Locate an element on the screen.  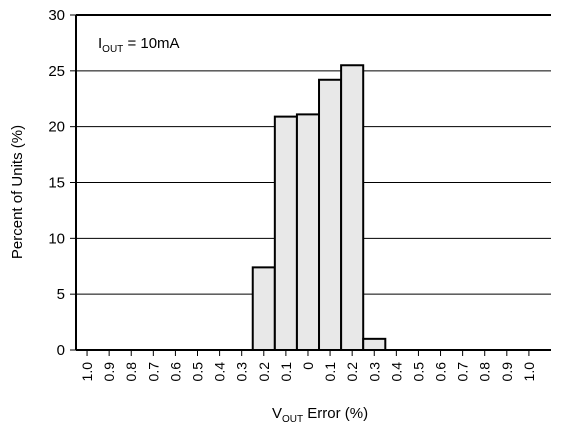
annotation-label: IOUT = 10mA is located at coordinates (139, 45).